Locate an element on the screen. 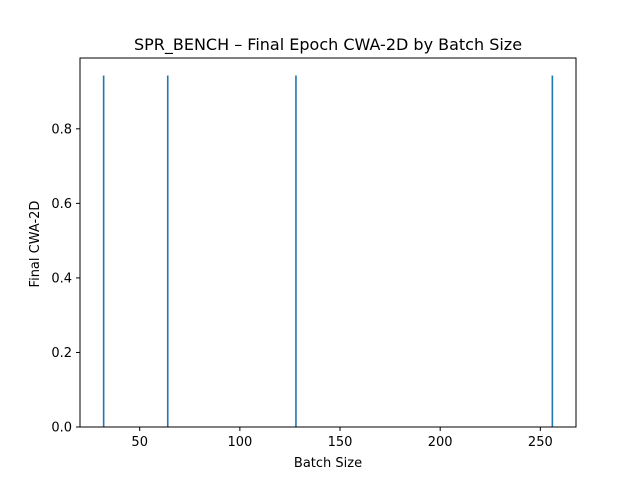 This screenshot has width=640, height=480. y-tick-label: 0.0 is located at coordinates (61, 428).